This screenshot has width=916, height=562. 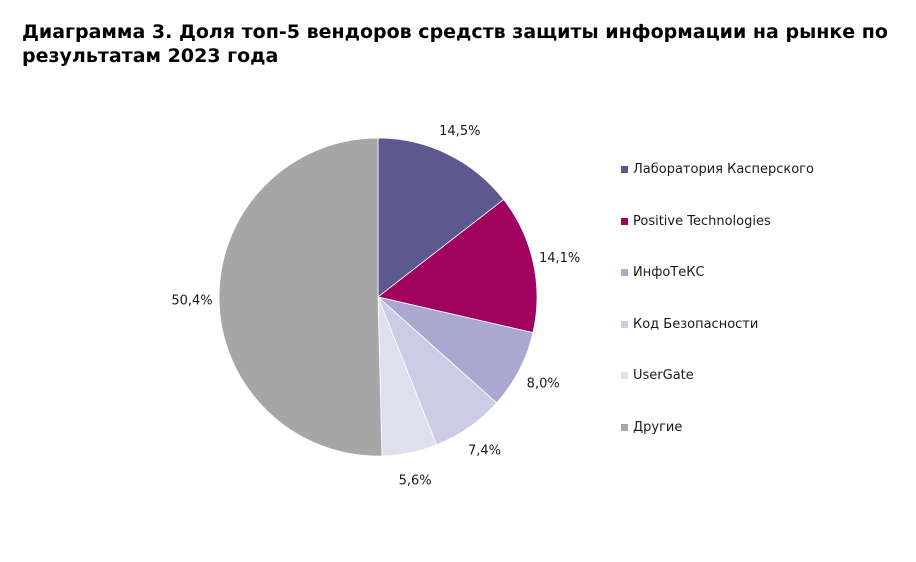 What do you see at coordinates (559, 258) in the screenshot?
I see `data-label: 14,1%` at bounding box center [559, 258].